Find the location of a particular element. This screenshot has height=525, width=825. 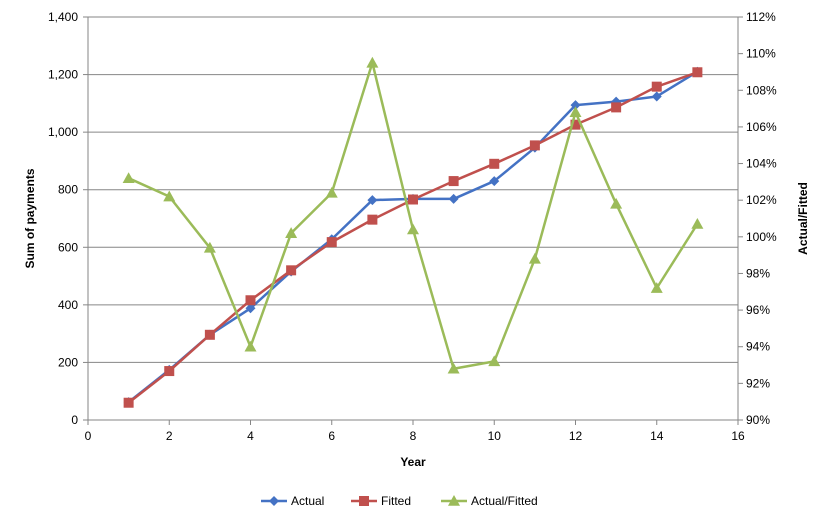

legend-item-fitted: Fitted is located at coordinates (381, 501).